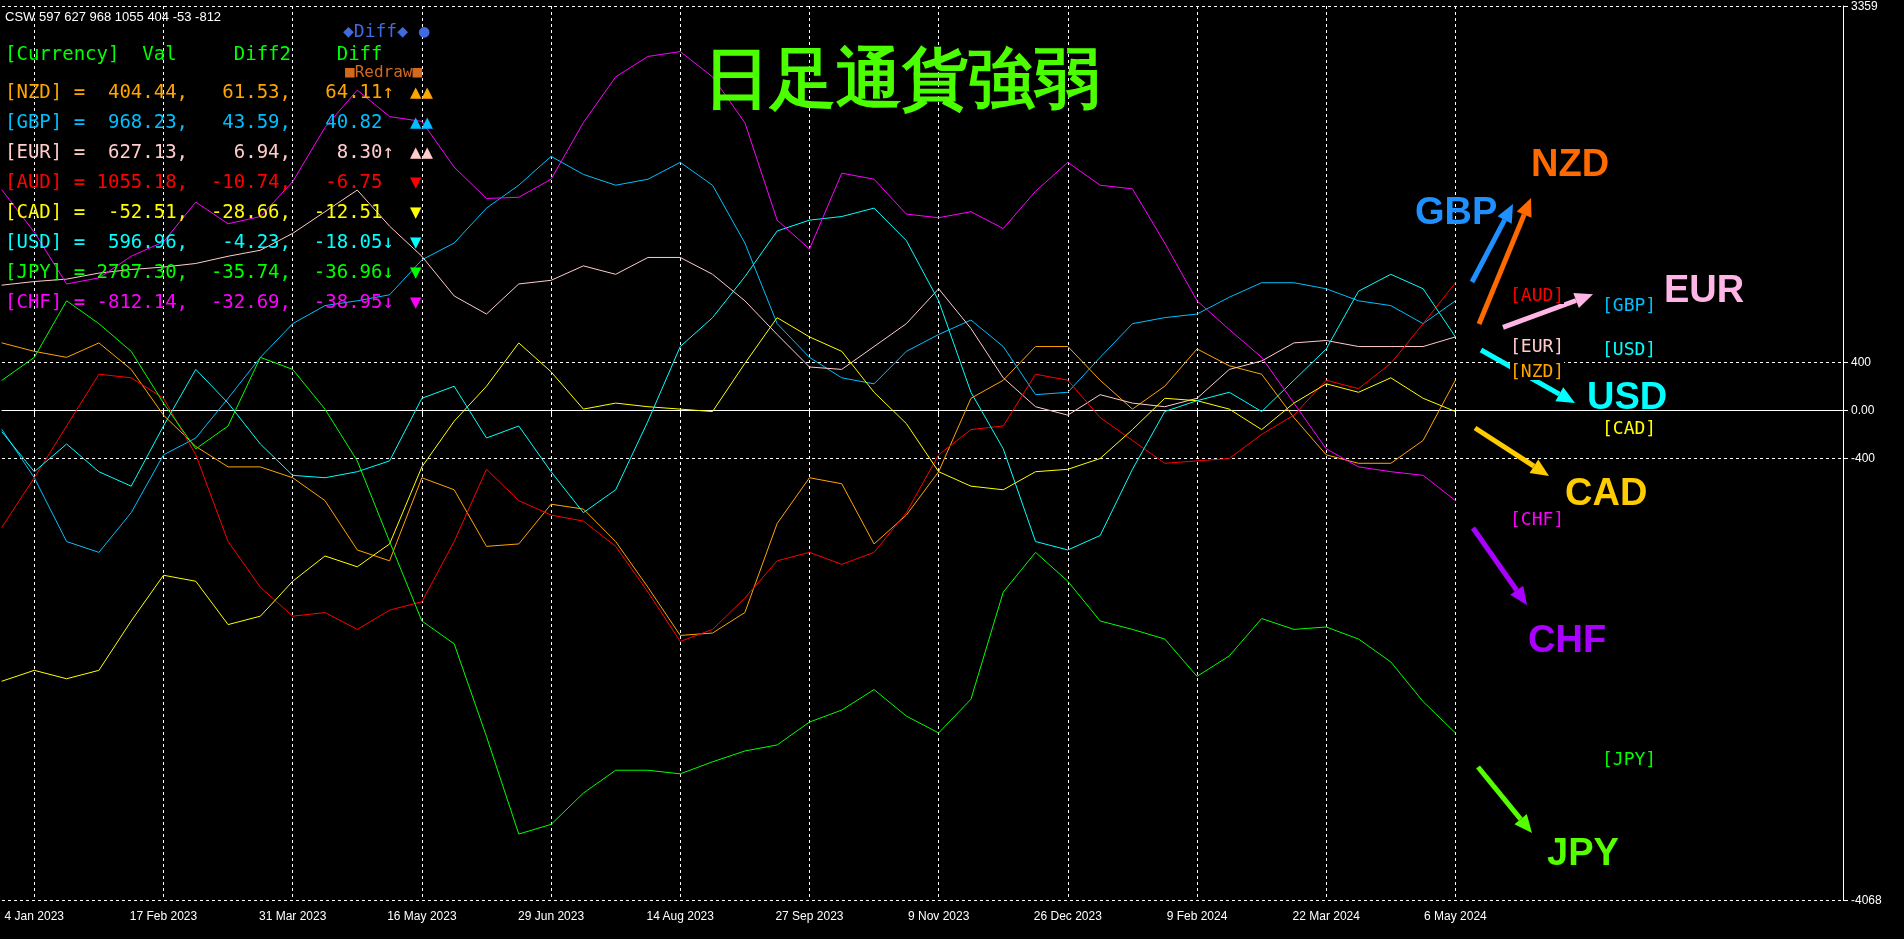  Describe the element at coordinates (34, 916) in the screenshot. I see `x-tick-label: 4 Jan 2023` at that location.